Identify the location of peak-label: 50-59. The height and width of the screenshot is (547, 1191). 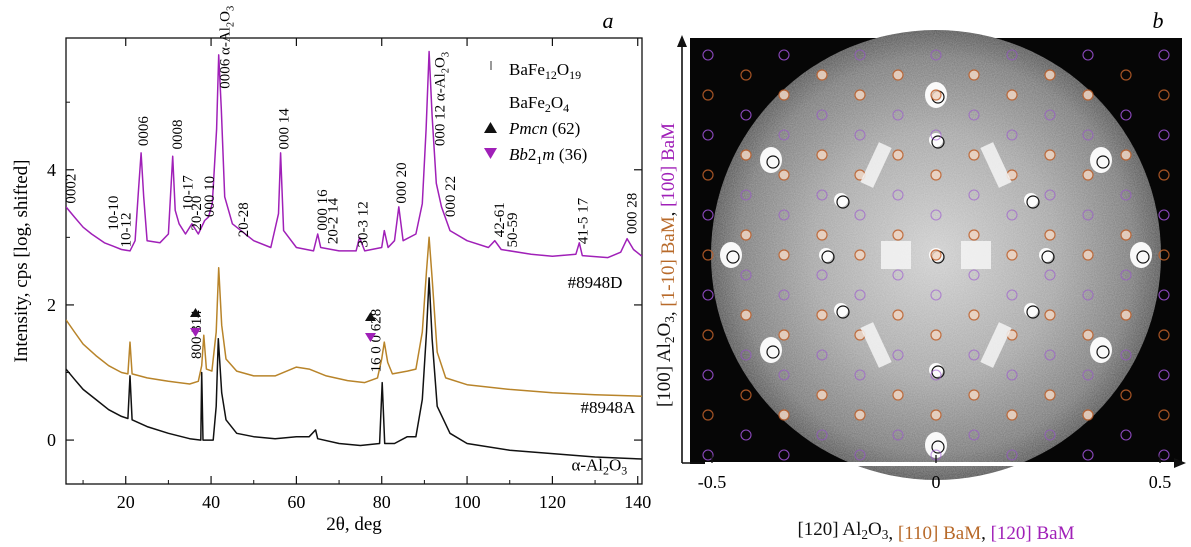
(513, 230).